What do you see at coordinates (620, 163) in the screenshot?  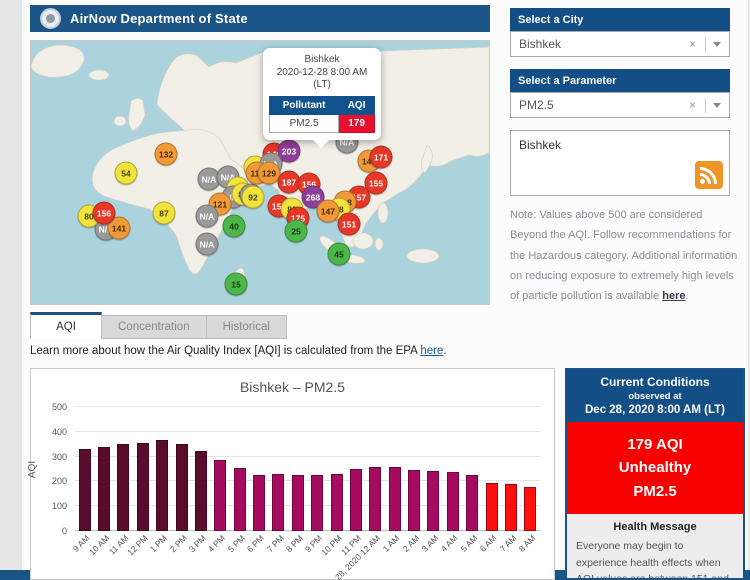 I see `feed-box: Bishkek` at bounding box center [620, 163].